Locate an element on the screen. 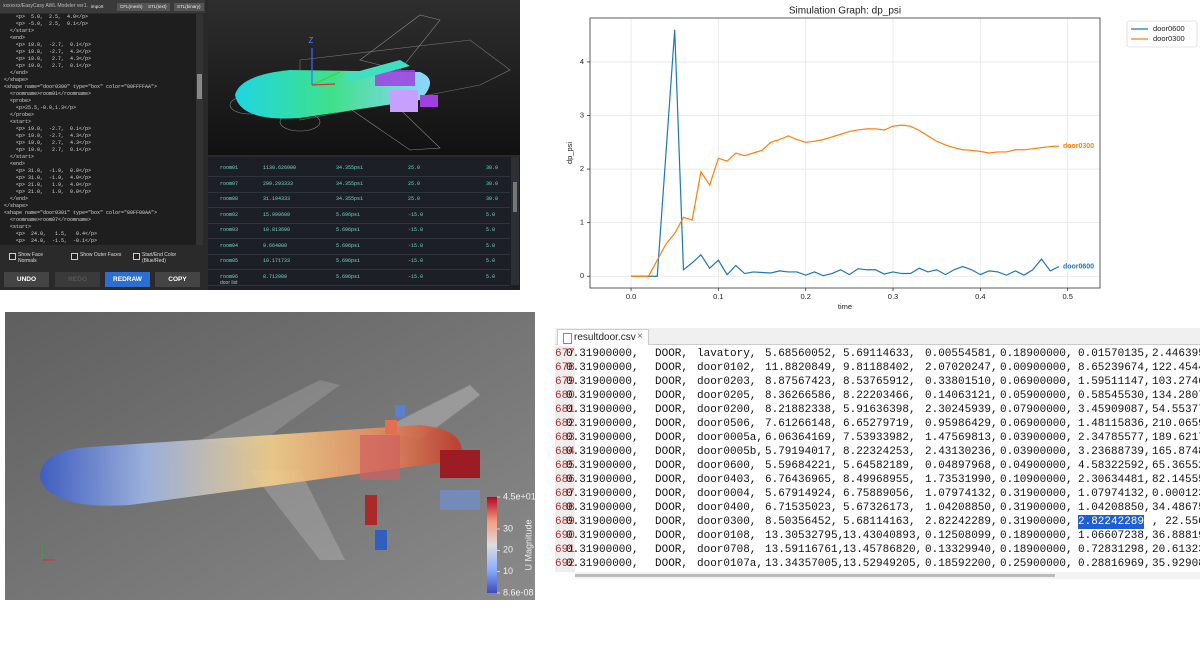 This screenshot has width=1200, height=650. csv-cell: 0.58545530, is located at coordinates (1114, 396).